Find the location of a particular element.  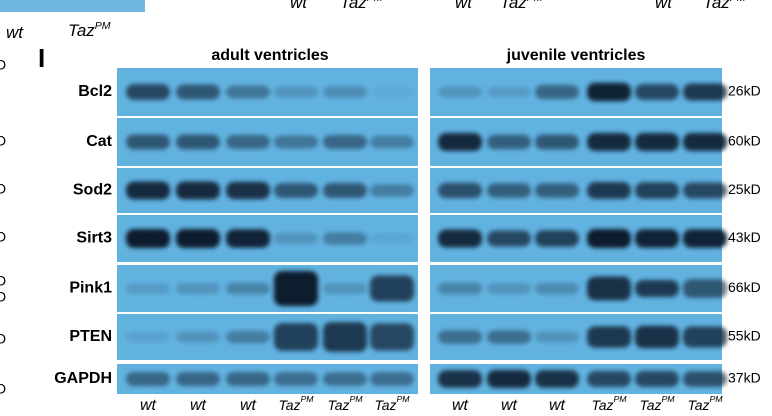

size-label: 43kD is located at coordinates (744, 237).